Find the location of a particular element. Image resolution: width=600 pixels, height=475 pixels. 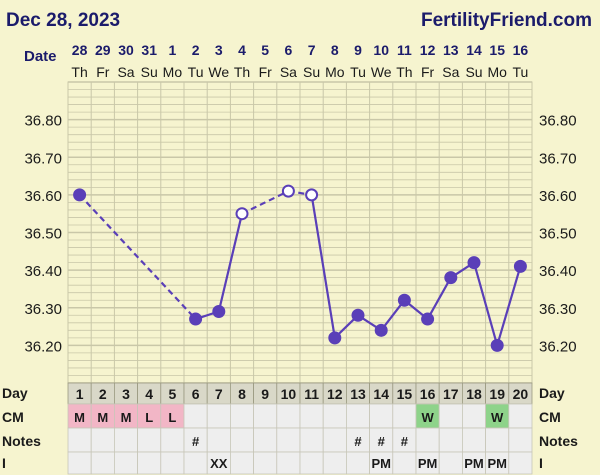

y-tick-label-right: 36.80 is located at coordinates (558, 121).